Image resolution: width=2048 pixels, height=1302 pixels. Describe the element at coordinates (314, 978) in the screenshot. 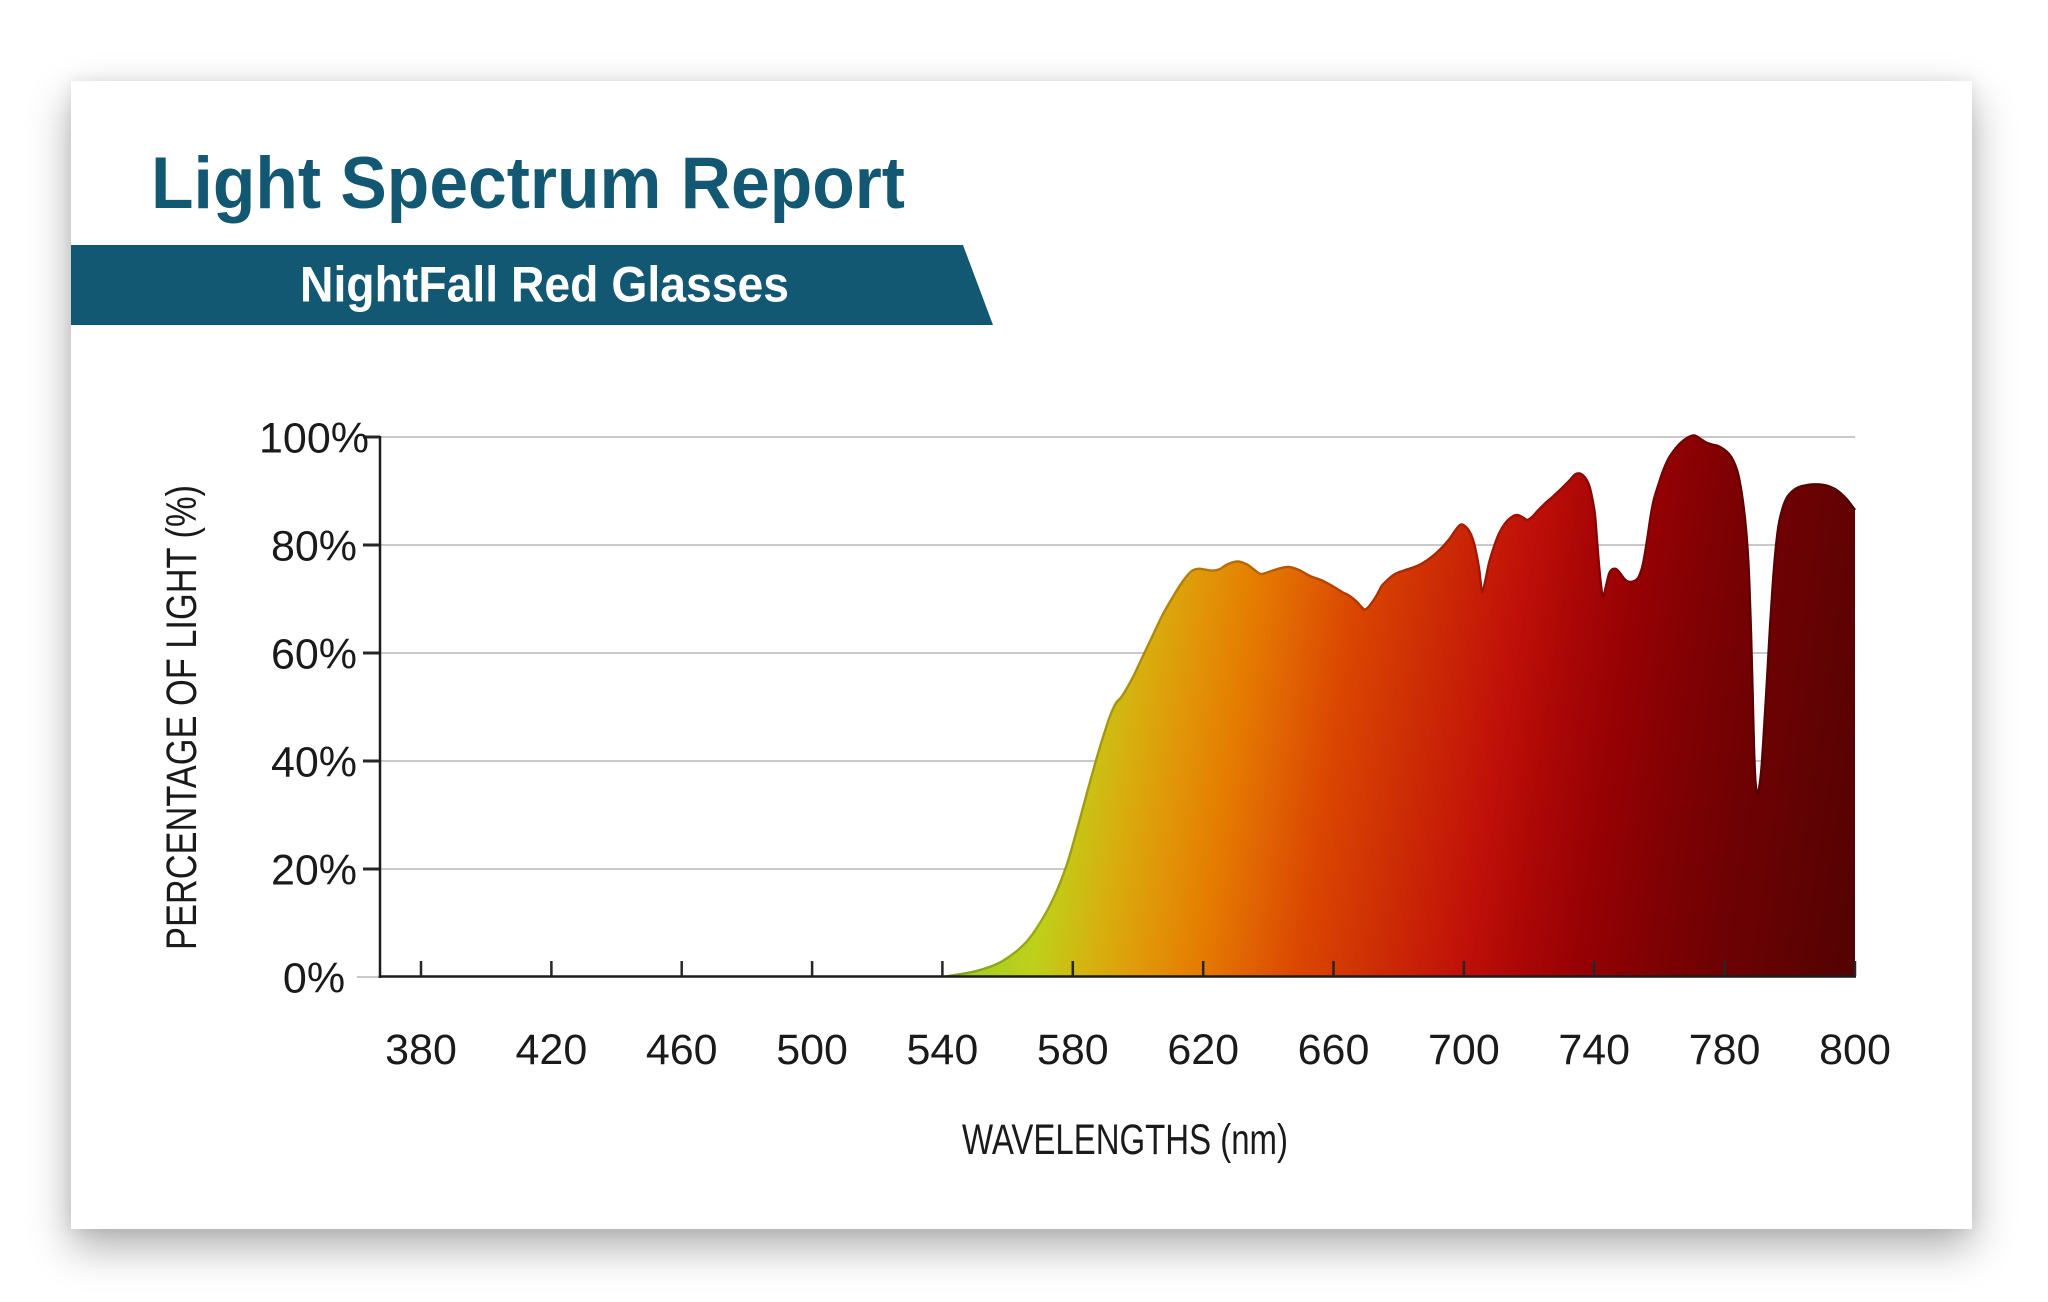

I see `svg-text: 0%` at that location.